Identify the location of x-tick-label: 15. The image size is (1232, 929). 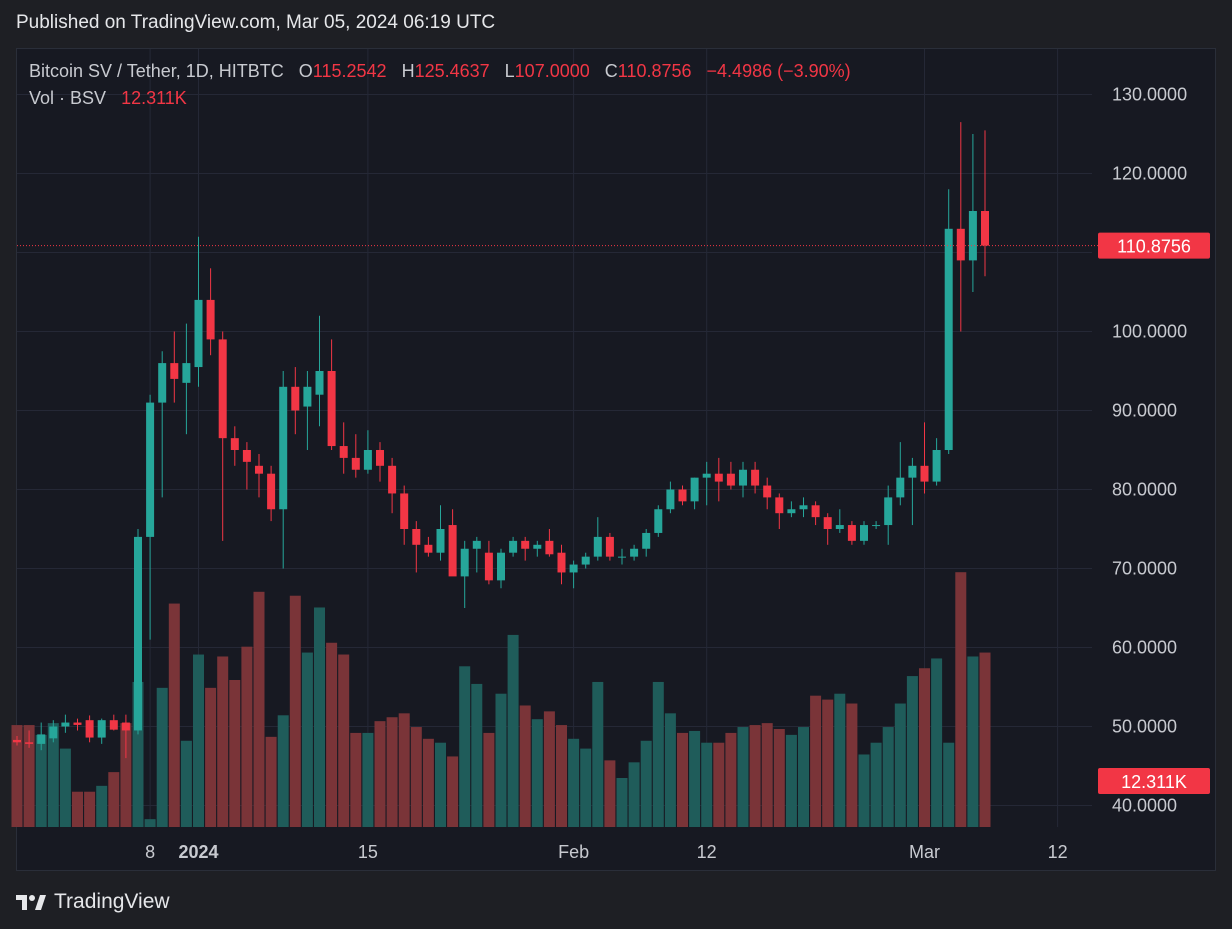
(368, 852).